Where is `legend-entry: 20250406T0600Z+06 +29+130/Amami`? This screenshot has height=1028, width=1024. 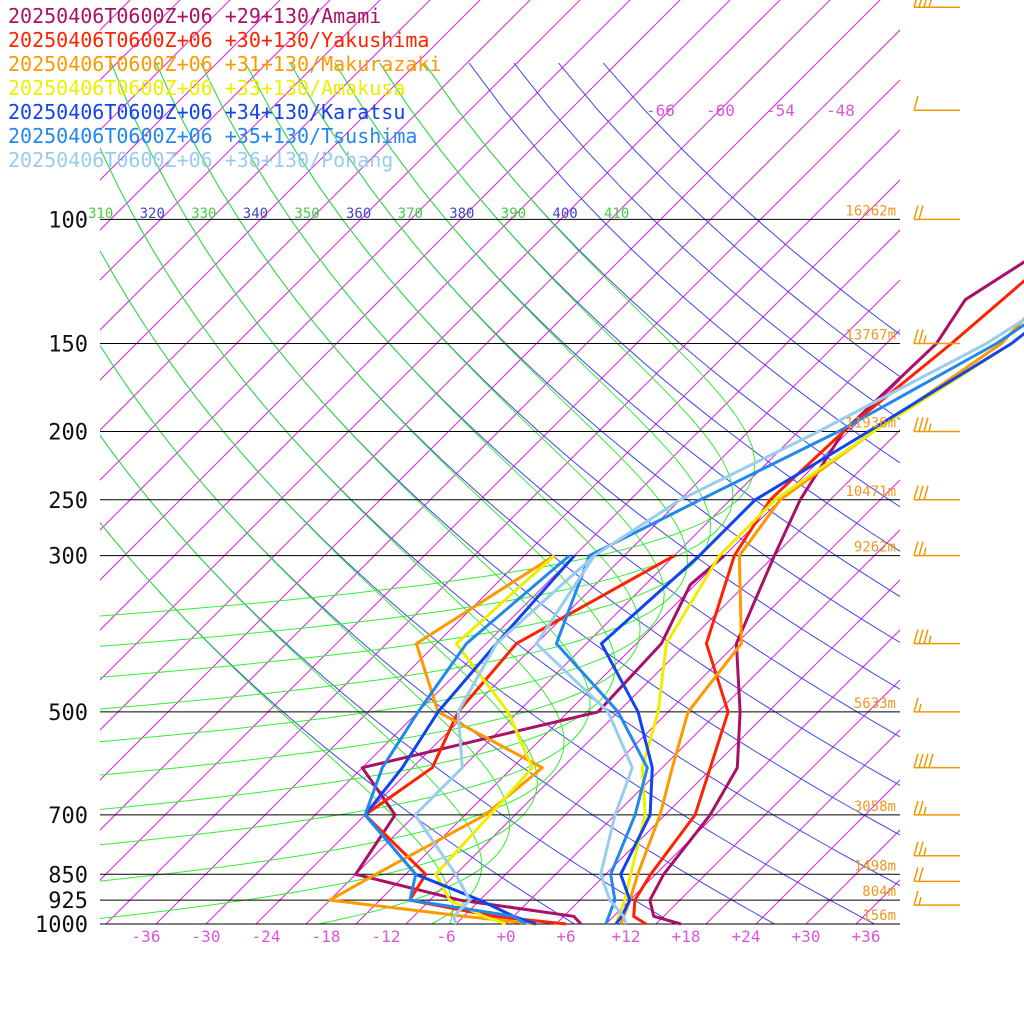
legend-entry: 20250406T0600Z+06 +29+130/Amami is located at coordinates (224, 16).